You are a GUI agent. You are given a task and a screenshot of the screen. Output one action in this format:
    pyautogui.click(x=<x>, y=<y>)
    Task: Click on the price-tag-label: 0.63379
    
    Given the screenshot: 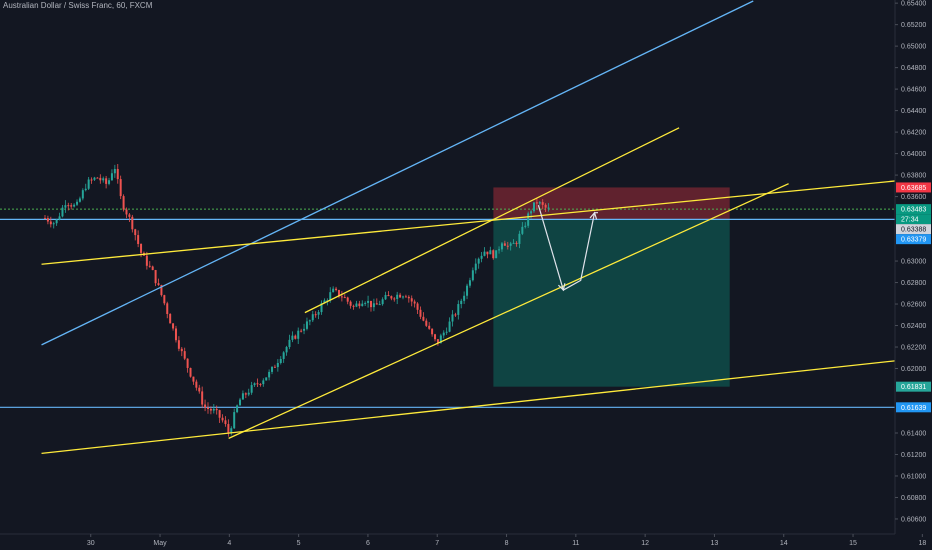 What is the action you would take?
    pyautogui.click(x=913, y=240)
    